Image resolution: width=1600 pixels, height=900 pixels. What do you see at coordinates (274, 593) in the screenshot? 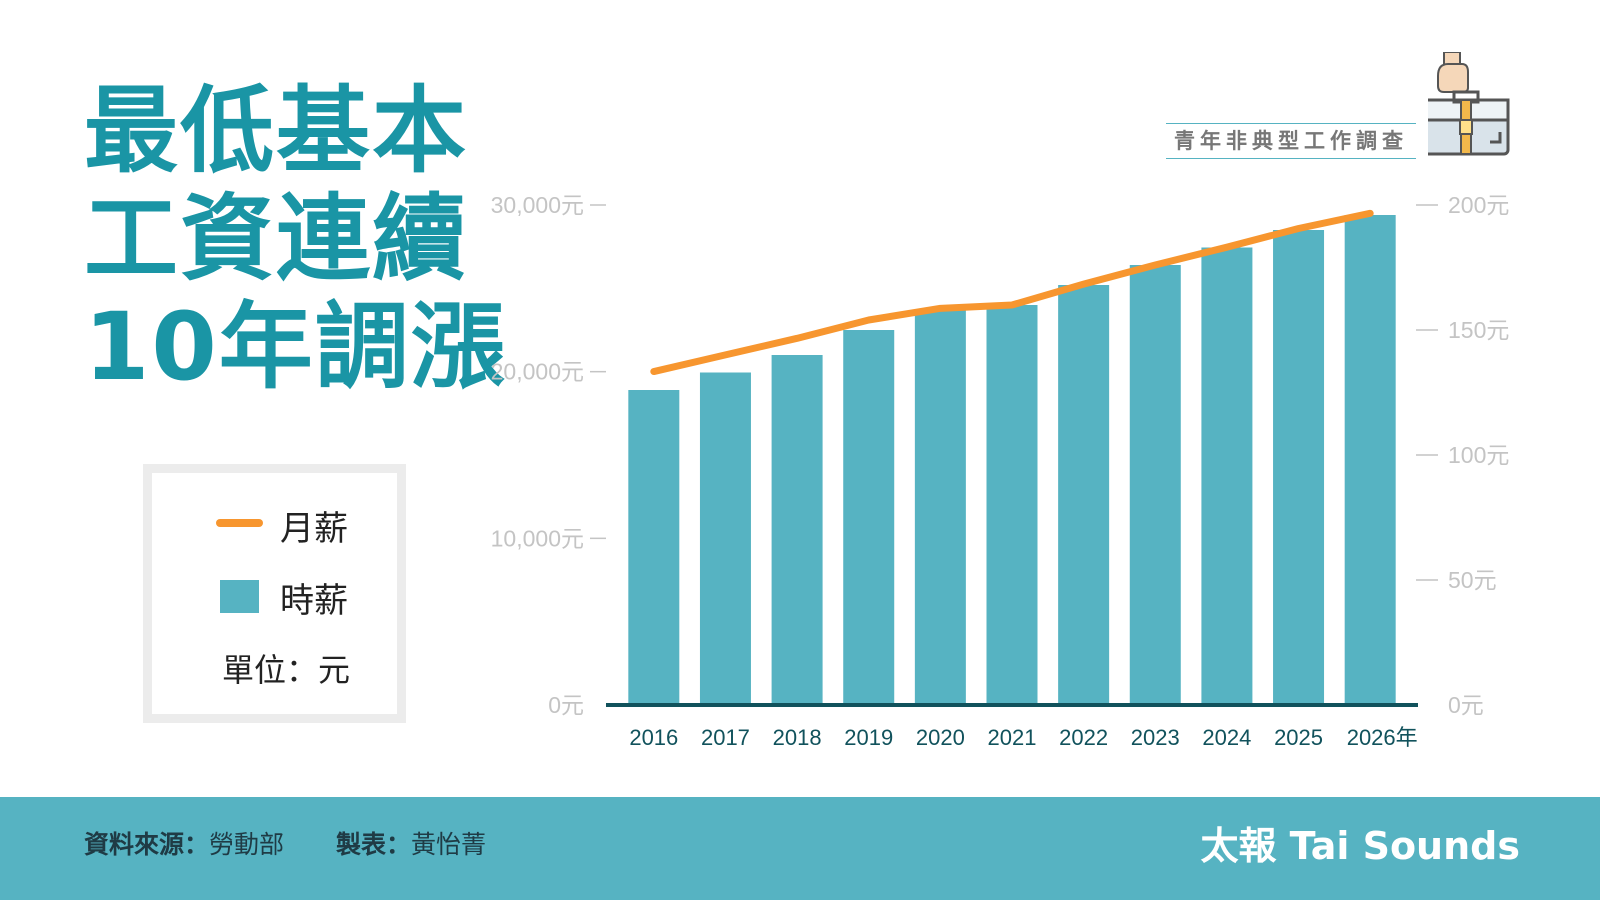
I see `legend: 月薪 時薪 單位：元` at bounding box center [274, 593].